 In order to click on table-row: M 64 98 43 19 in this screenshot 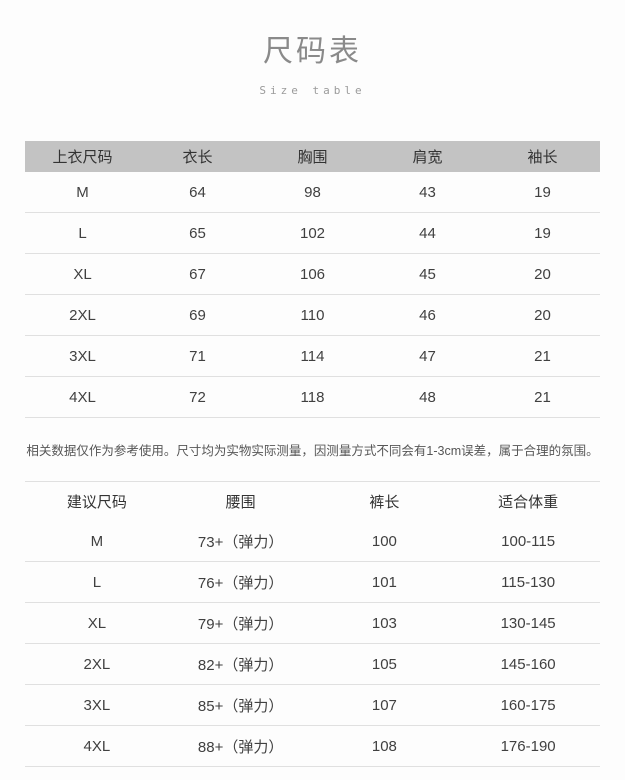, I will do `click(312, 192)`.